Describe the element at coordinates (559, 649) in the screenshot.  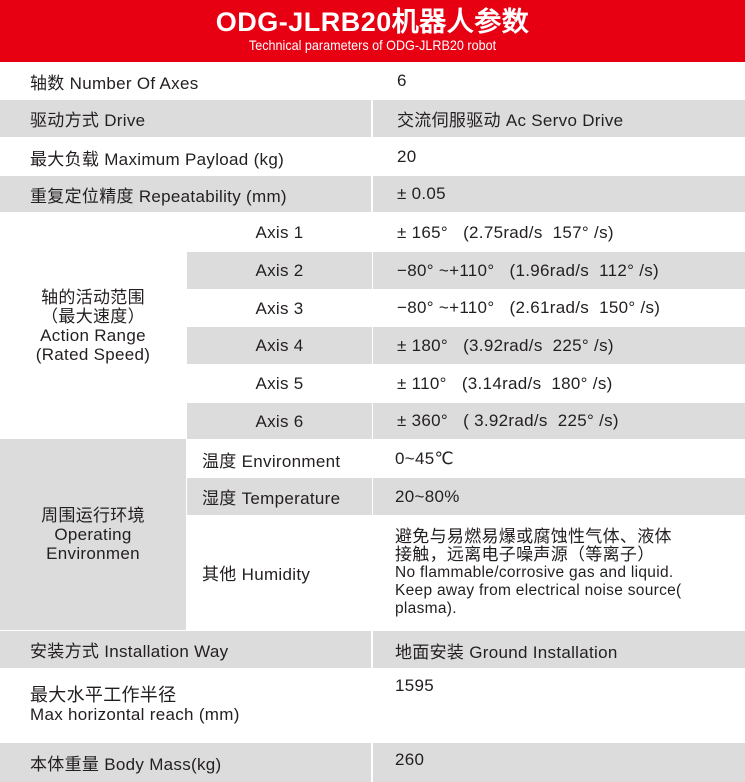
I see `installation-value: 地面安装 Ground Installation` at that location.